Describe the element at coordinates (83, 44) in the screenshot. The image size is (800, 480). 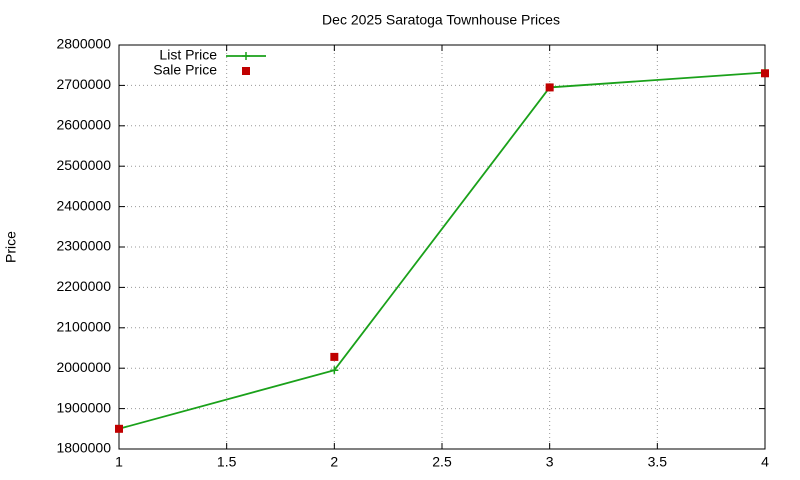
I see `y-tick-label: 2800000` at that location.